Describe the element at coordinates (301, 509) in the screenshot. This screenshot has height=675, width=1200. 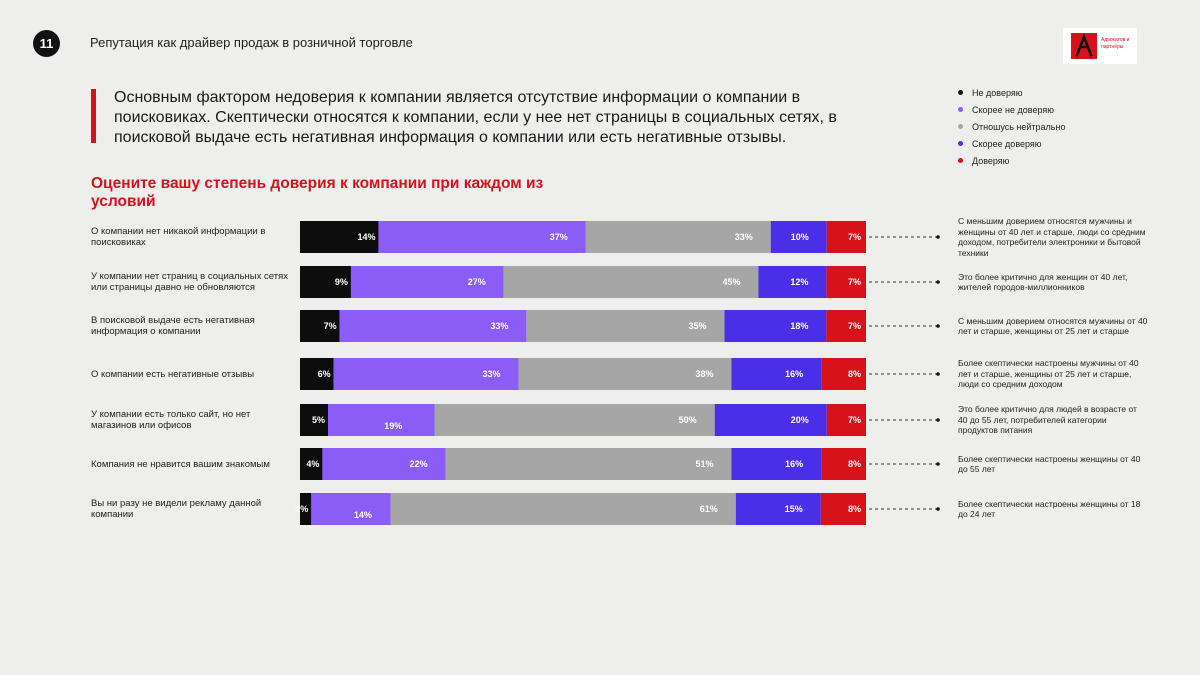
I see `bar-value-label: 2%` at that location.